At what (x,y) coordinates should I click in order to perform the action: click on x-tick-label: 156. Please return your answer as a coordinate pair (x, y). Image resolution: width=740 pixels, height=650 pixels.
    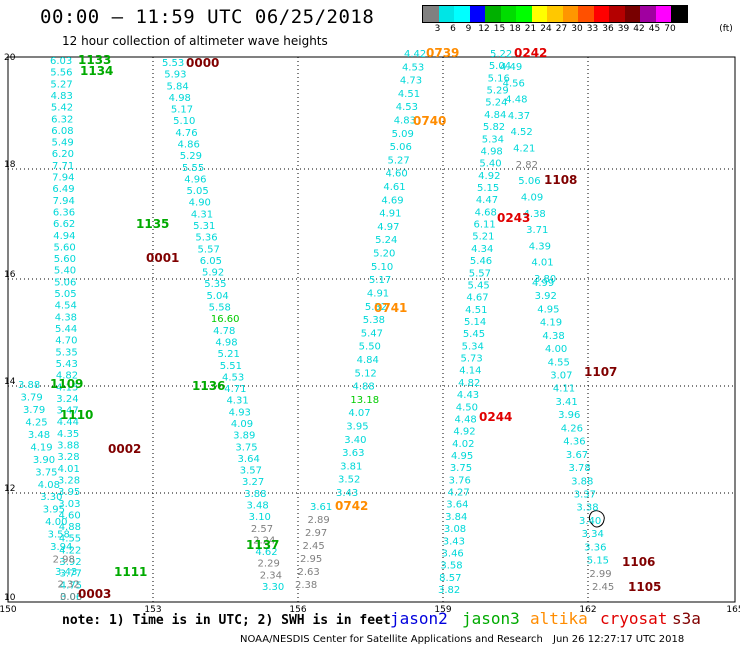
    Looking at the image, I should click on (297, 610).